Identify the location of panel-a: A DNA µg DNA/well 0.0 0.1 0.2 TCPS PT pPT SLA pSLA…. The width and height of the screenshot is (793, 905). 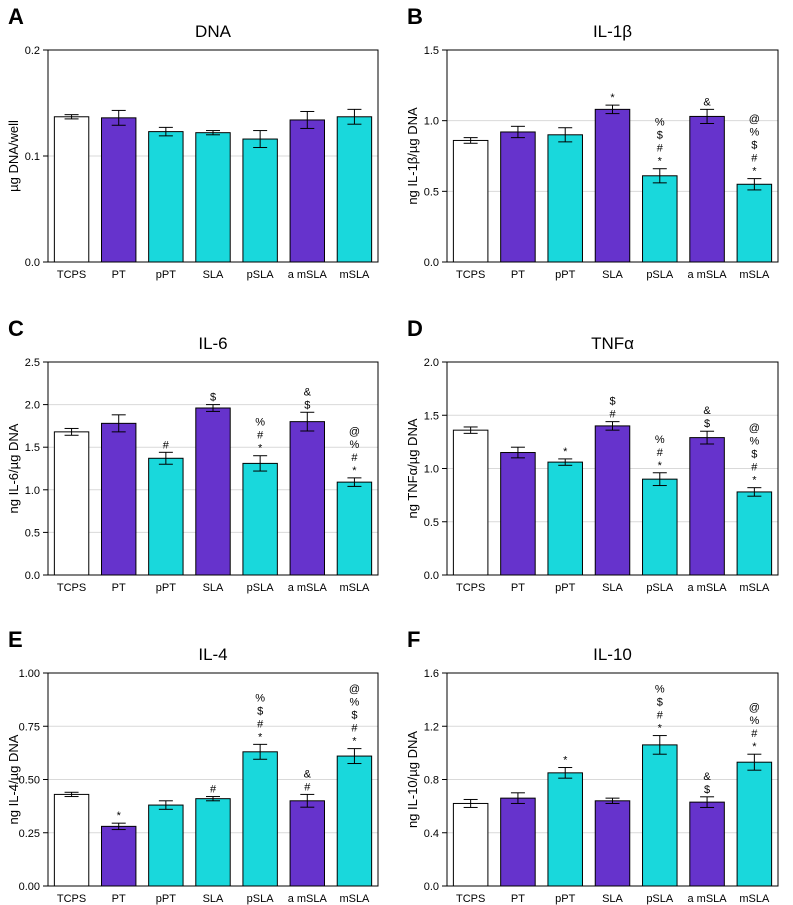
(192, 142).